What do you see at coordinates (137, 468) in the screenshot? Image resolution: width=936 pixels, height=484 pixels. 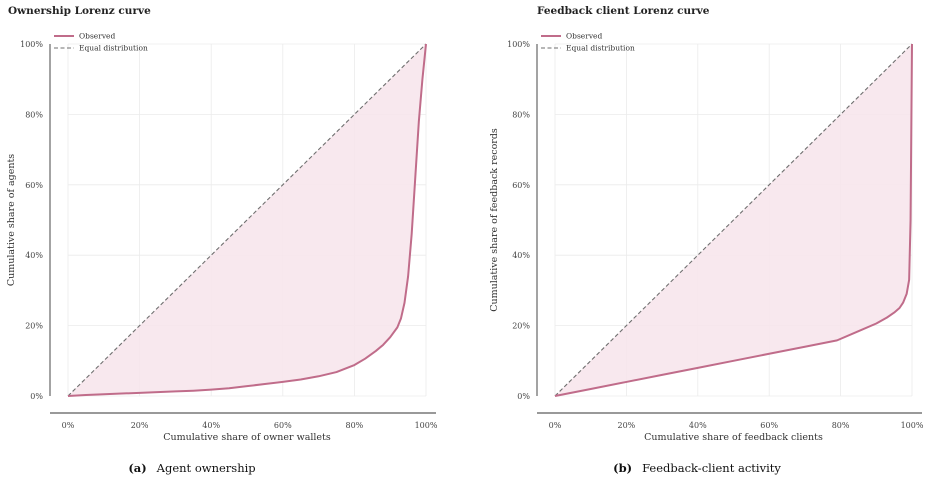 I see `caption-label: (a)` at bounding box center [137, 468].